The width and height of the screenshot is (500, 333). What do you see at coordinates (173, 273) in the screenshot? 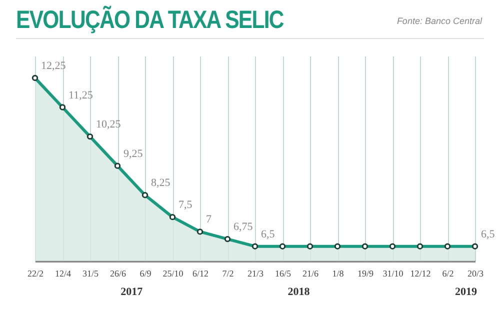
I see `x-tick-label: 25/10` at bounding box center [173, 273].